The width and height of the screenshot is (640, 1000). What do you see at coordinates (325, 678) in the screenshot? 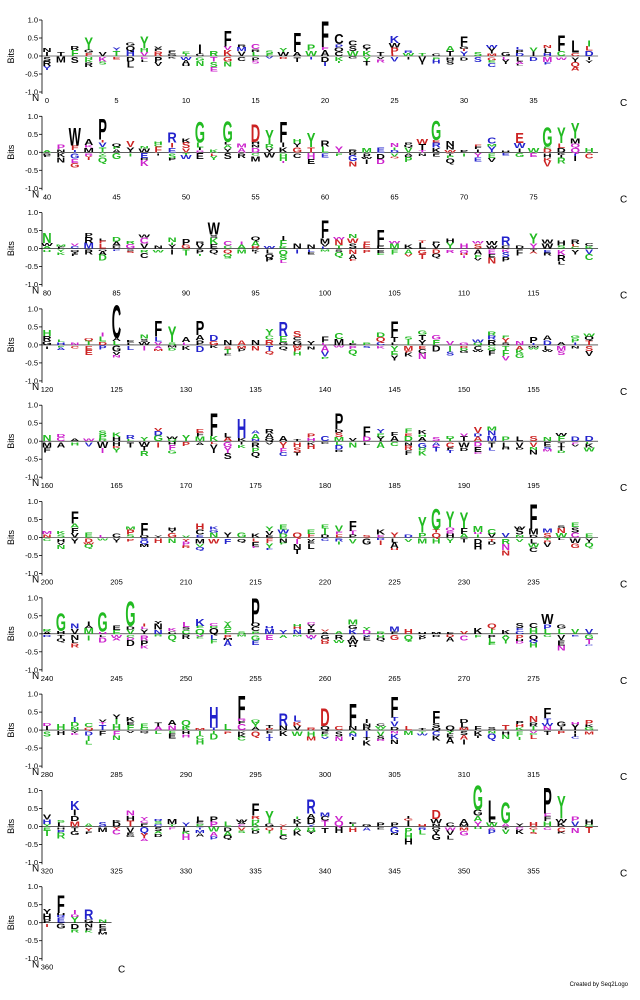
I see `x-tick-label: 260` at bounding box center [325, 678].